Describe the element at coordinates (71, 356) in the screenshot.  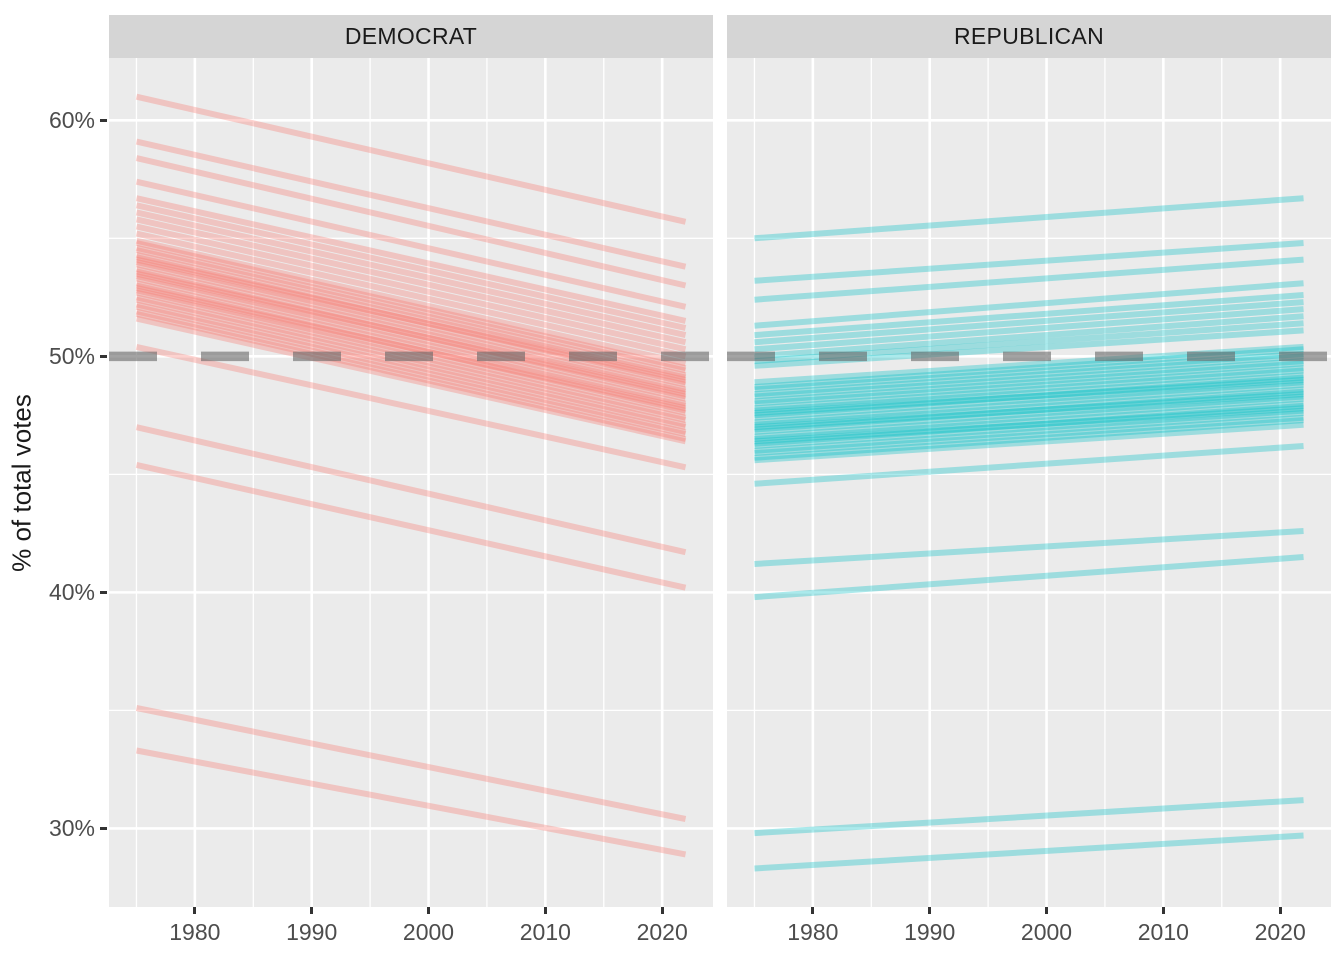
I see `y-tick-label: 50%` at that location.